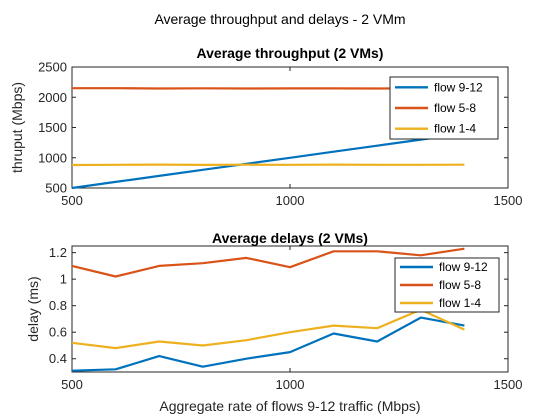 The width and height of the screenshot is (560, 420). I want to click on chart-throughput-x-tick-label: 1500, so click(508, 200).